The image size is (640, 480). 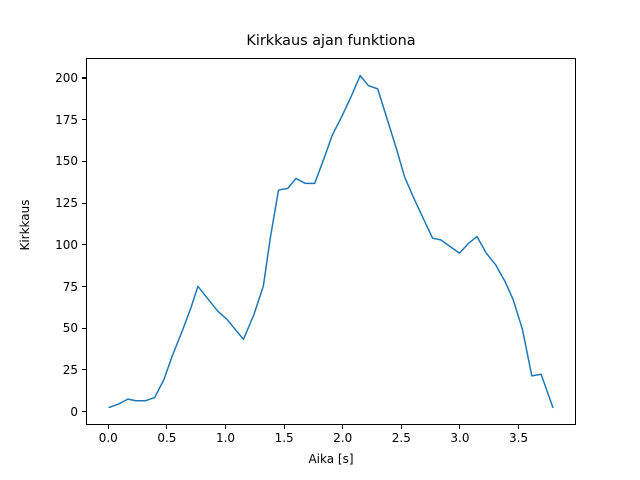 I want to click on y-tick-label: 175, so click(x=66, y=119).